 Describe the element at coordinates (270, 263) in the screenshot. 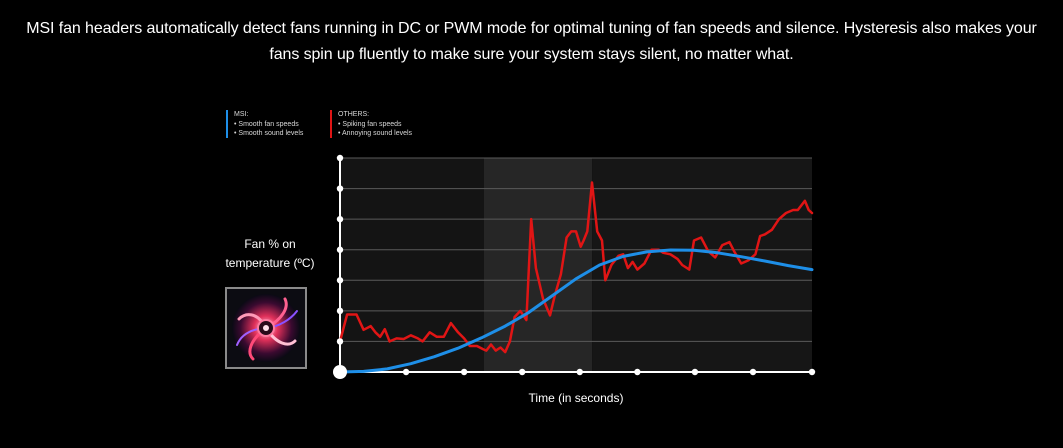

I see `y-axis-label-line-2: temperature (ºC)` at that location.